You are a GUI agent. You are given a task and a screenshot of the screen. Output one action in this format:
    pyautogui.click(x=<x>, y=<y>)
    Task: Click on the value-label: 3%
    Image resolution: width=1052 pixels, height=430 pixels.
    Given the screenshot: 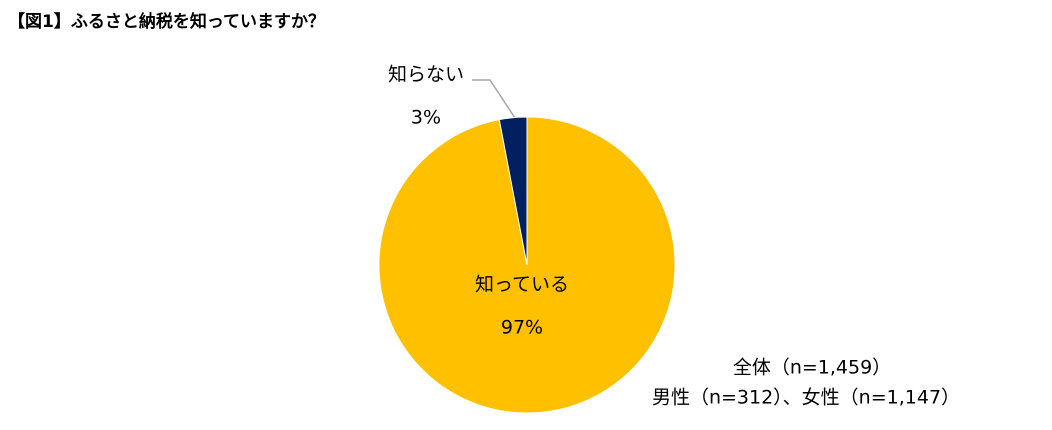 What is the action you would take?
    pyautogui.click(x=426, y=118)
    